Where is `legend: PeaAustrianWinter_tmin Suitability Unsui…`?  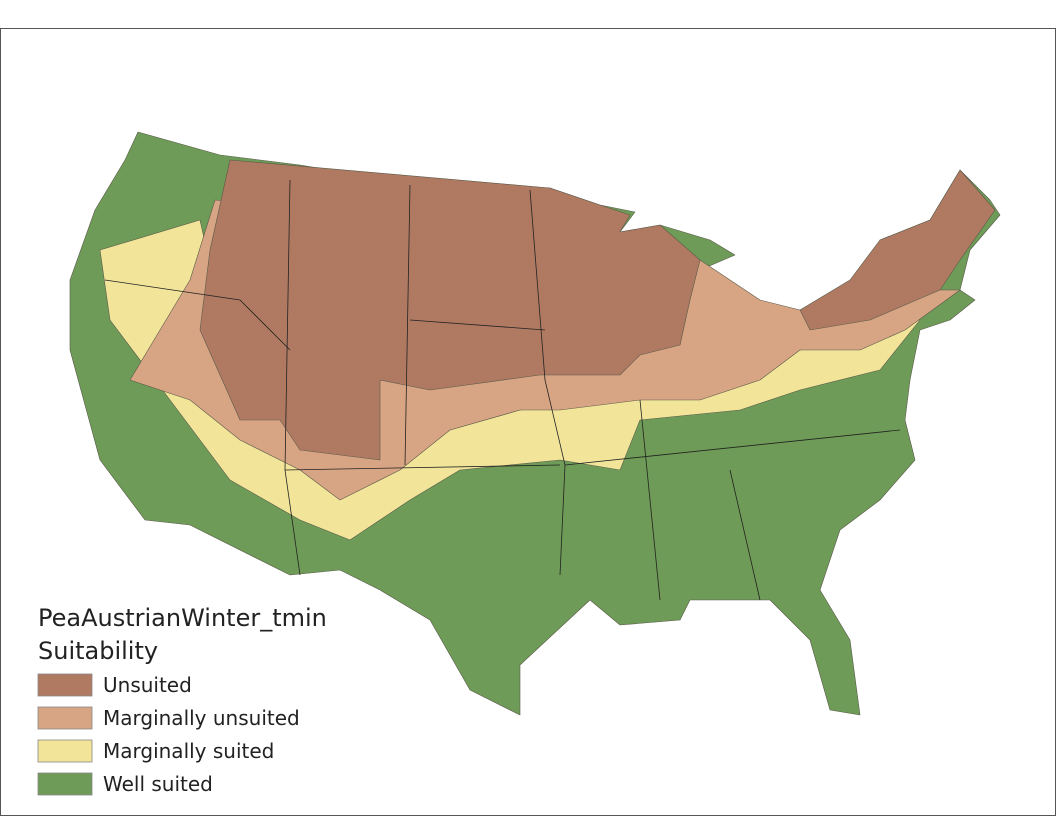 legend: PeaAustrianWinter_tmin Suitability Unsui… is located at coordinates (182, 700).